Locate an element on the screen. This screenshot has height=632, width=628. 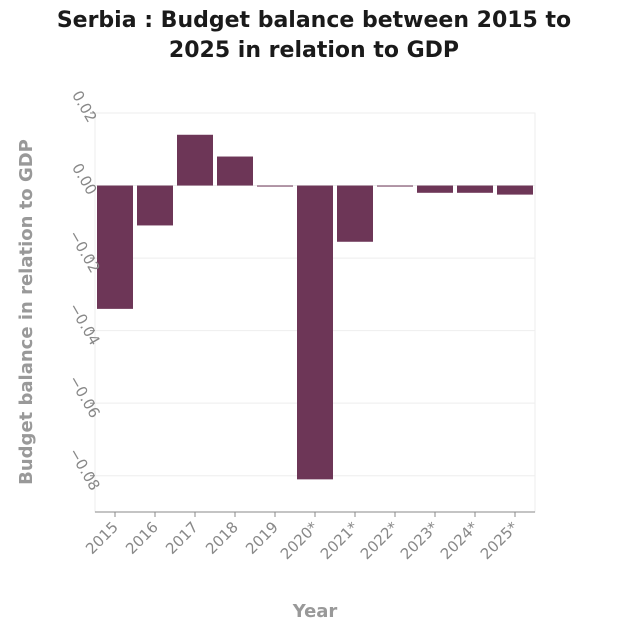
x-tick-label: 2025* is located at coordinates (499, 540).